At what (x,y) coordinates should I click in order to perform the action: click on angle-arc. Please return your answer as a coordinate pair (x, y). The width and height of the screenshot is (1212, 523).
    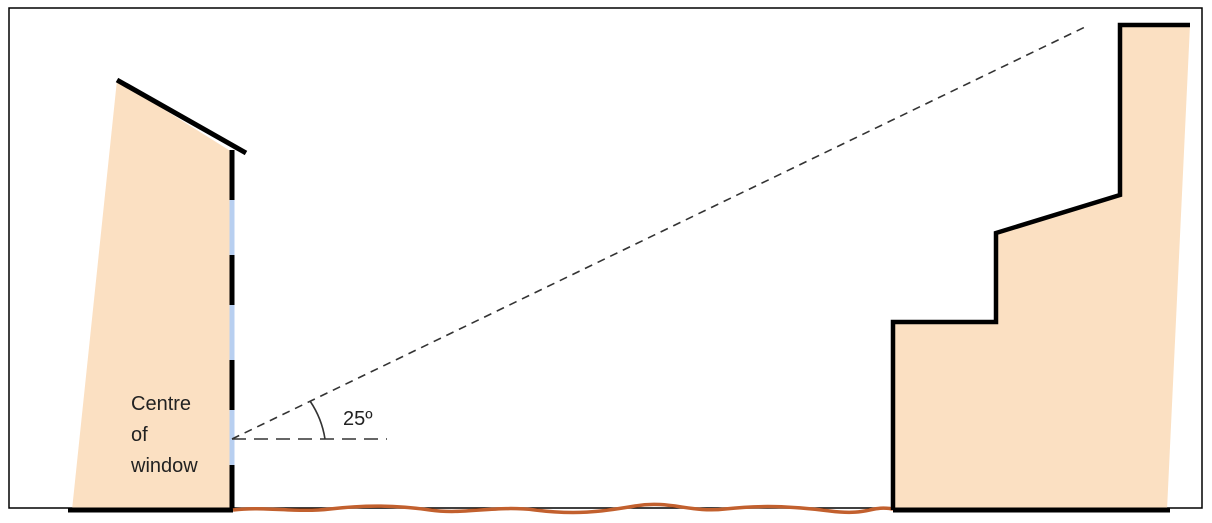
    Looking at the image, I should click on (317, 420).